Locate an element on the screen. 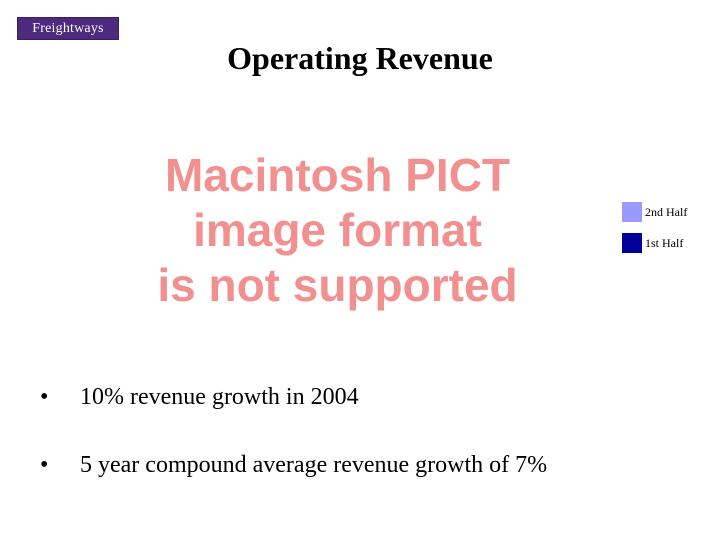 This screenshot has height=540, width=720. legend-swatch-1st-half is located at coordinates (632, 243).